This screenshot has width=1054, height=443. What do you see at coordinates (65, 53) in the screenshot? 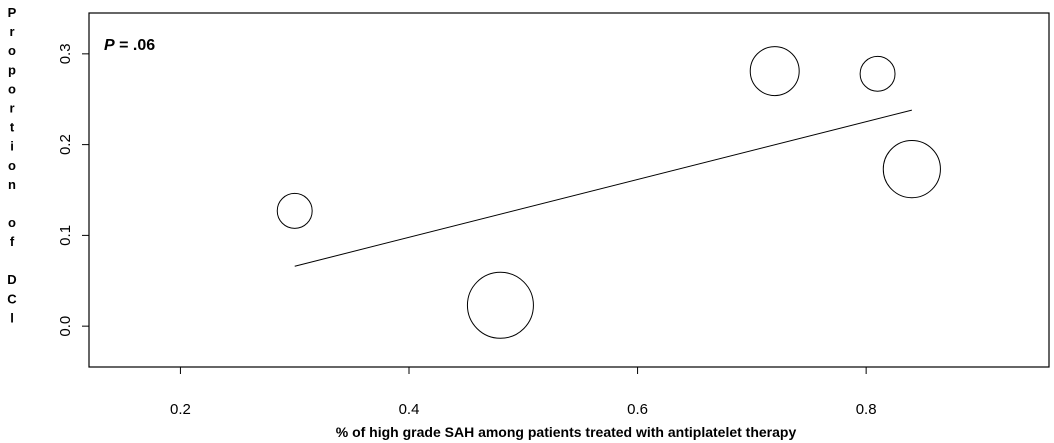
I see `y-tick-label: 0.3` at bounding box center [65, 53].